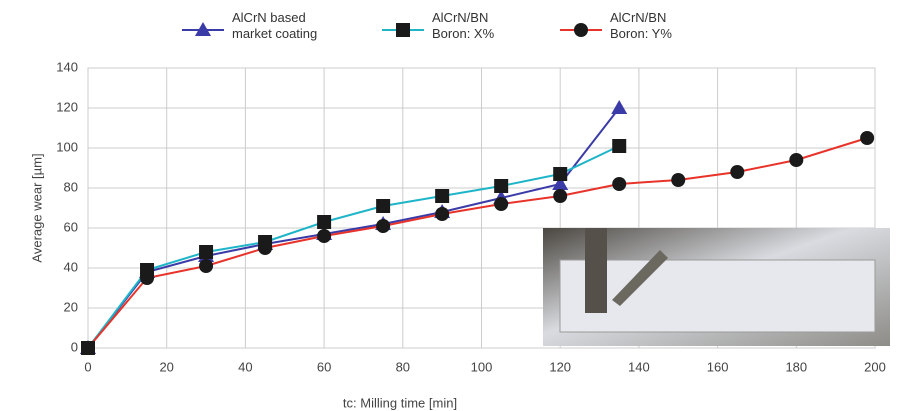 This screenshot has height=411, width=897. What do you see at coordinates (482, 366) in the screenshot?
I see `x-tick-label: 100` at bounding box center [482, 366].